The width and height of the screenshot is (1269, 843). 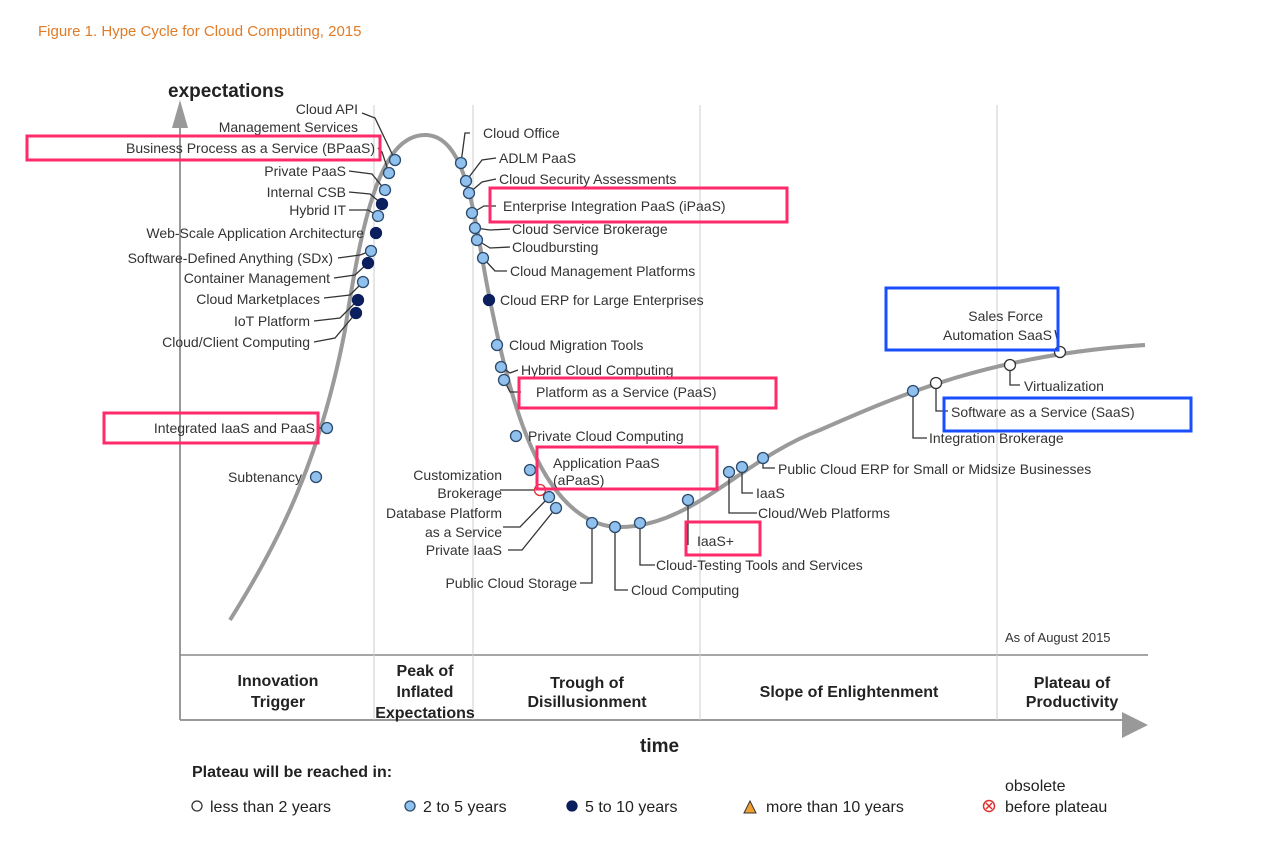 What do you see at coordinates (489, 300) in the screenshot?
I see `point-cloud-erp-large` at bounding box center [489, 300].